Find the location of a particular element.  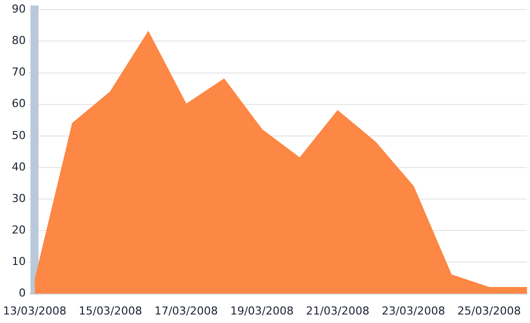

y-tick-label: 40 is located at coordinates (19, 167).